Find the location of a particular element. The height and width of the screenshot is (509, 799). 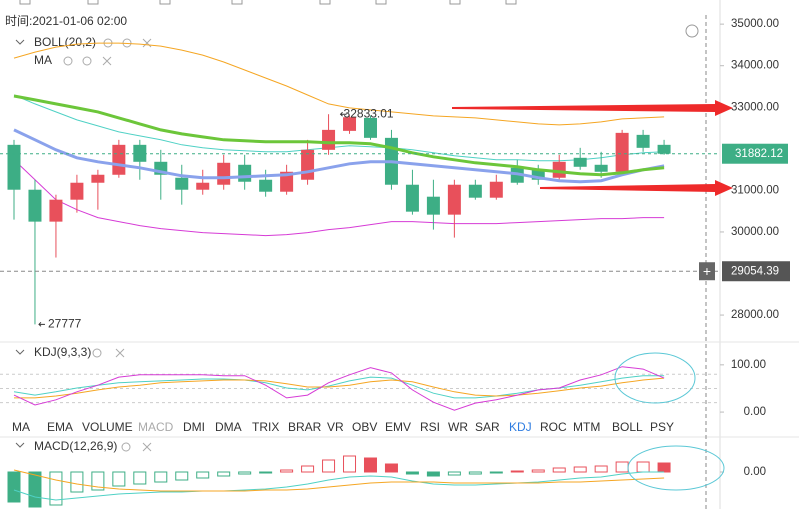

y-tick-label: 28000.00 is located at coordinates (755, 315).